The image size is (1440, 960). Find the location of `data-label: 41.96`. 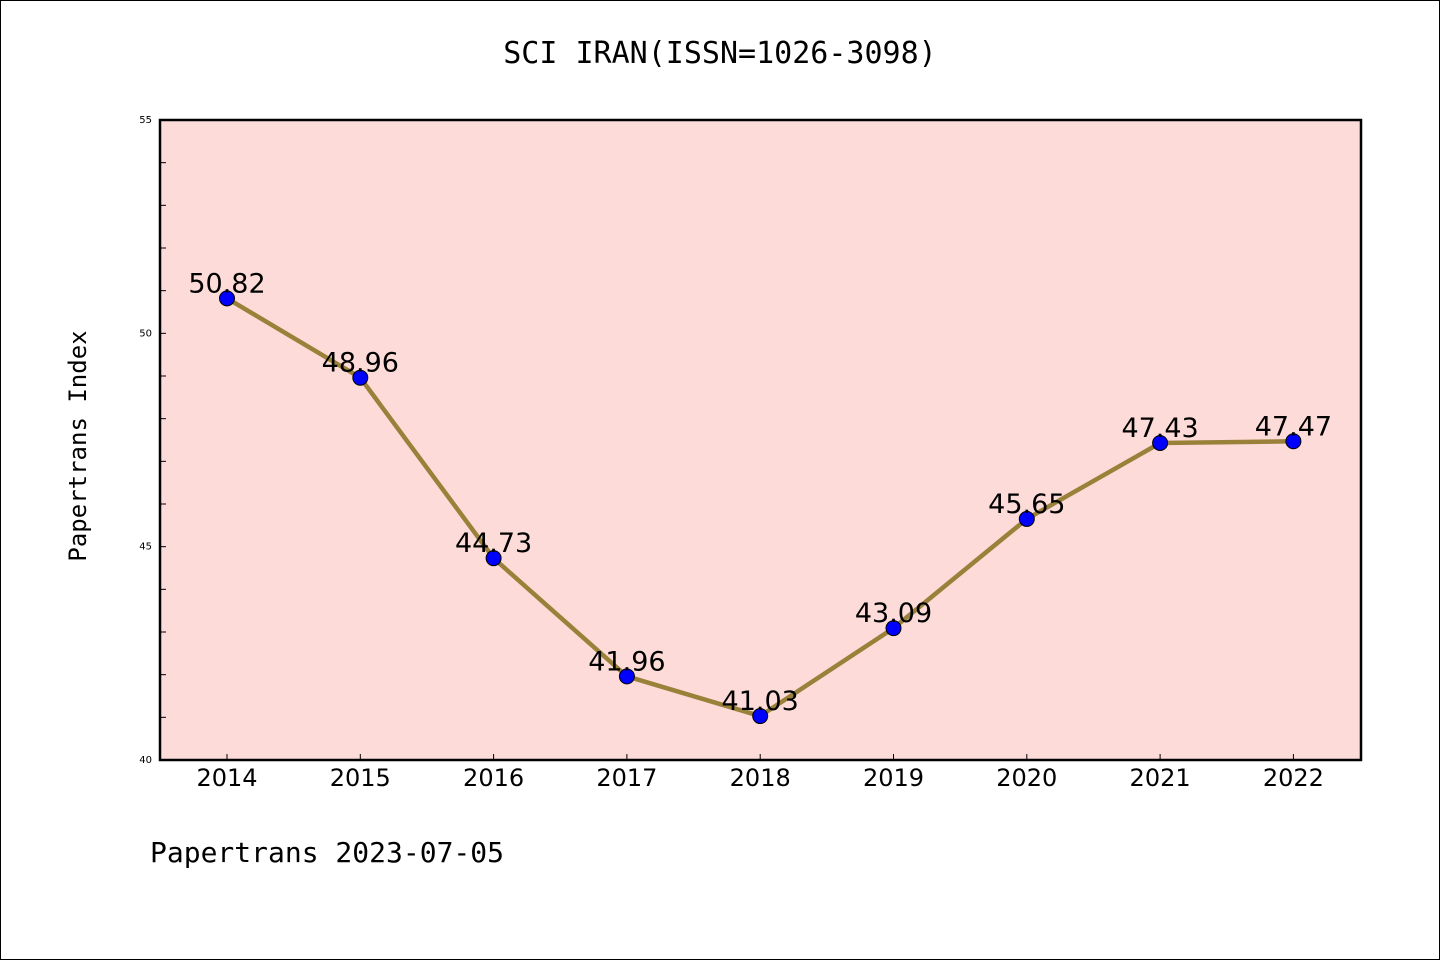

data-label: 41.96 is located at coordinates (626, 661).